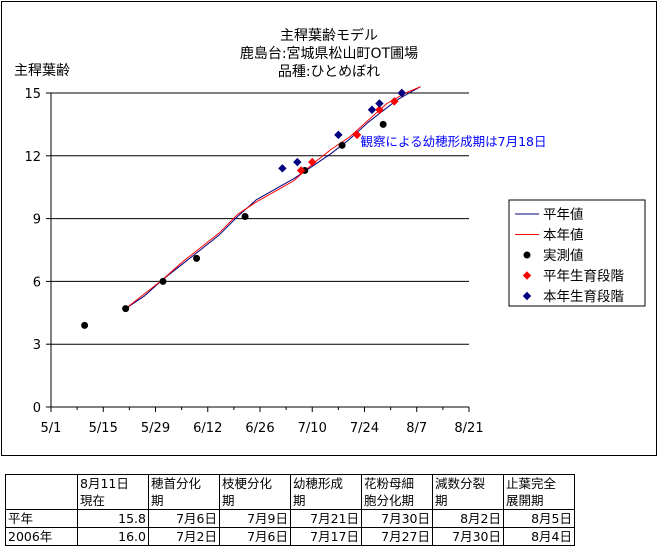 The image size is (660, 556). Describe the element at coordinates (329, 53) in the screenshot. I see `chart-title-line: 鹿島台:宮城県松山町OT圃場` at that location.